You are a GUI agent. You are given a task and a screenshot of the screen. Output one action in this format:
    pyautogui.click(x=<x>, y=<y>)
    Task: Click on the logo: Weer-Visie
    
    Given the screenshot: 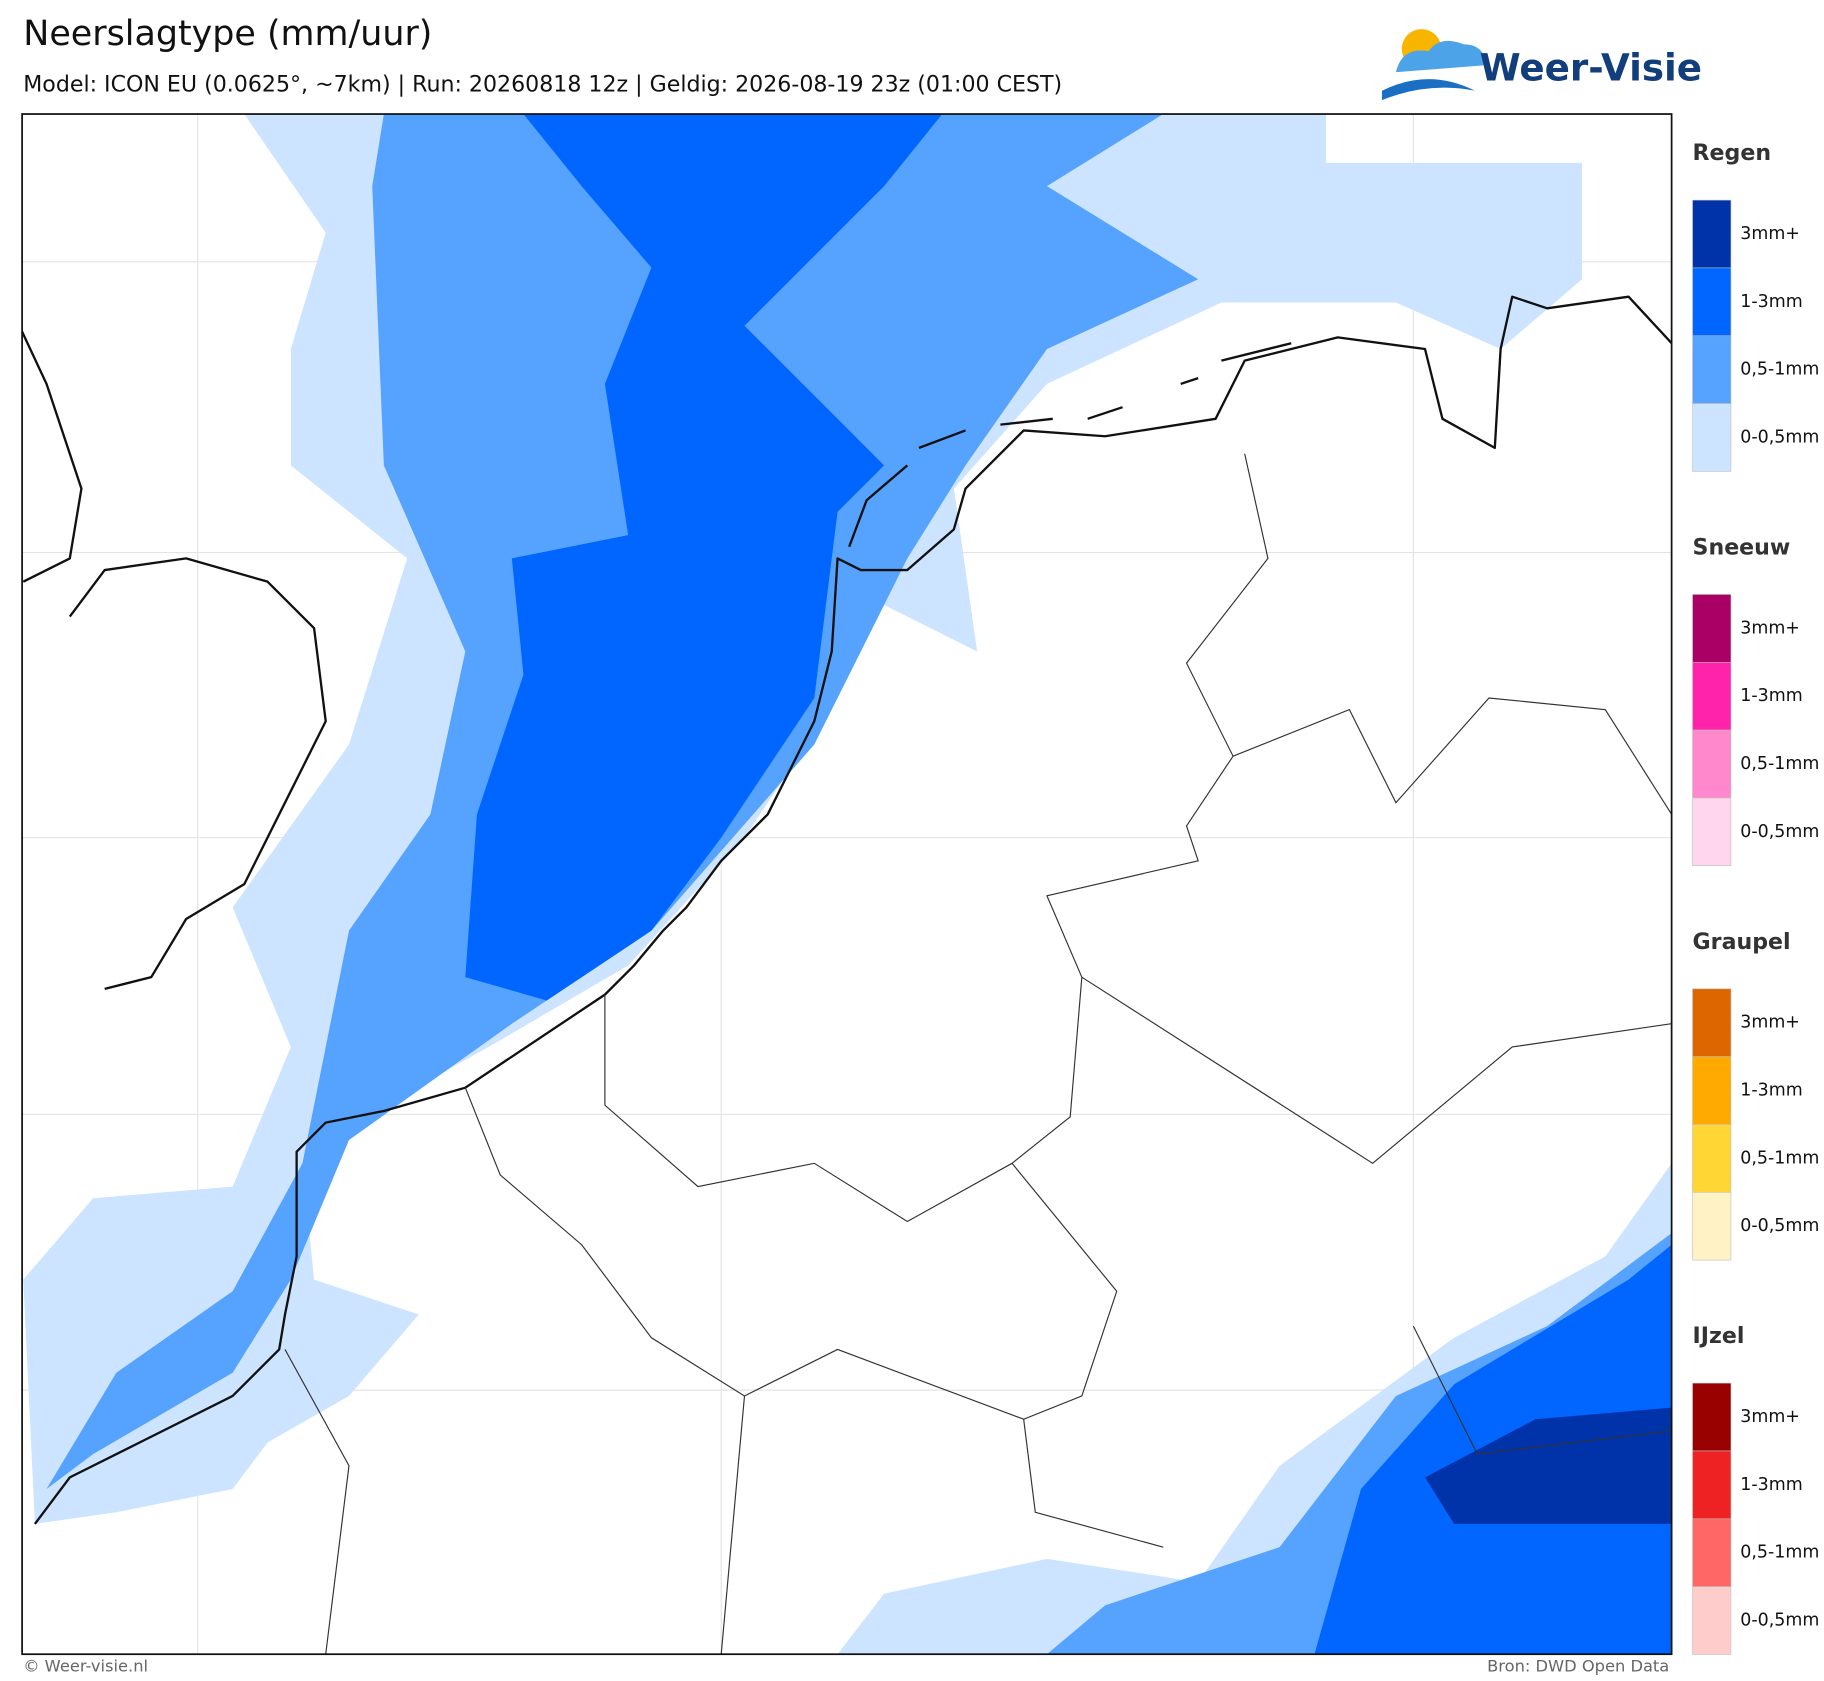 What is the action you would take?
    pyautogui.click(x=1541, y=65)
    